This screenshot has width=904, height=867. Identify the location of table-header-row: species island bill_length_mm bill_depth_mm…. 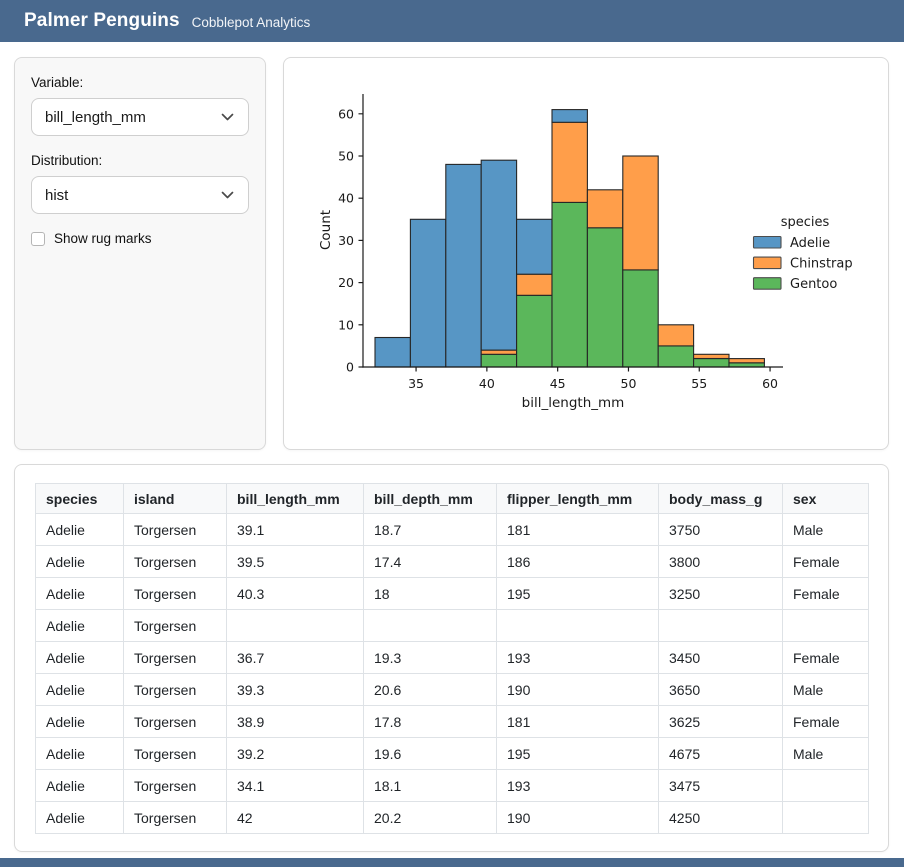
(452, 498).